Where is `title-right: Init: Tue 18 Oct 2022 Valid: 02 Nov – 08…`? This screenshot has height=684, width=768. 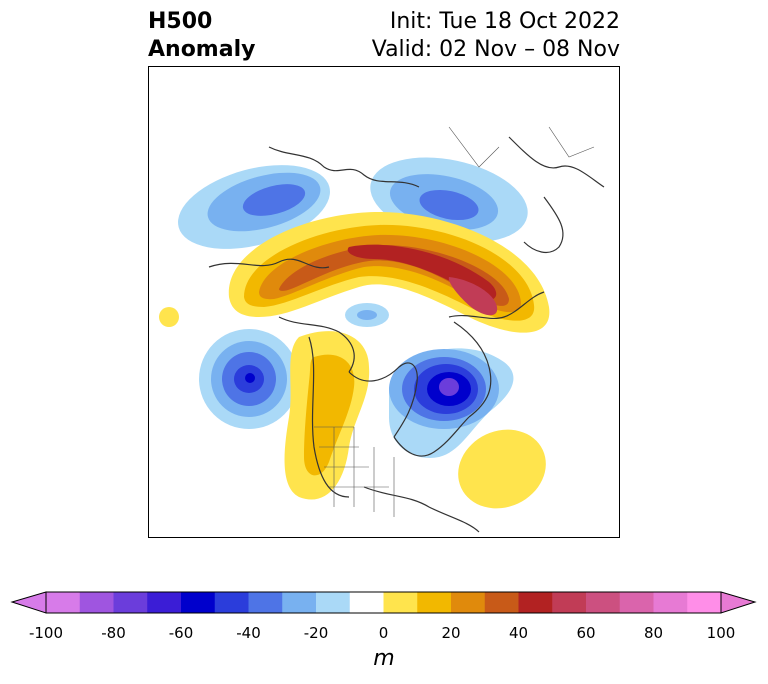 title-right: Init: Tue 18 Oct 2022 Valid: 02 Nov – 08… is located at coordinates (496, 36).